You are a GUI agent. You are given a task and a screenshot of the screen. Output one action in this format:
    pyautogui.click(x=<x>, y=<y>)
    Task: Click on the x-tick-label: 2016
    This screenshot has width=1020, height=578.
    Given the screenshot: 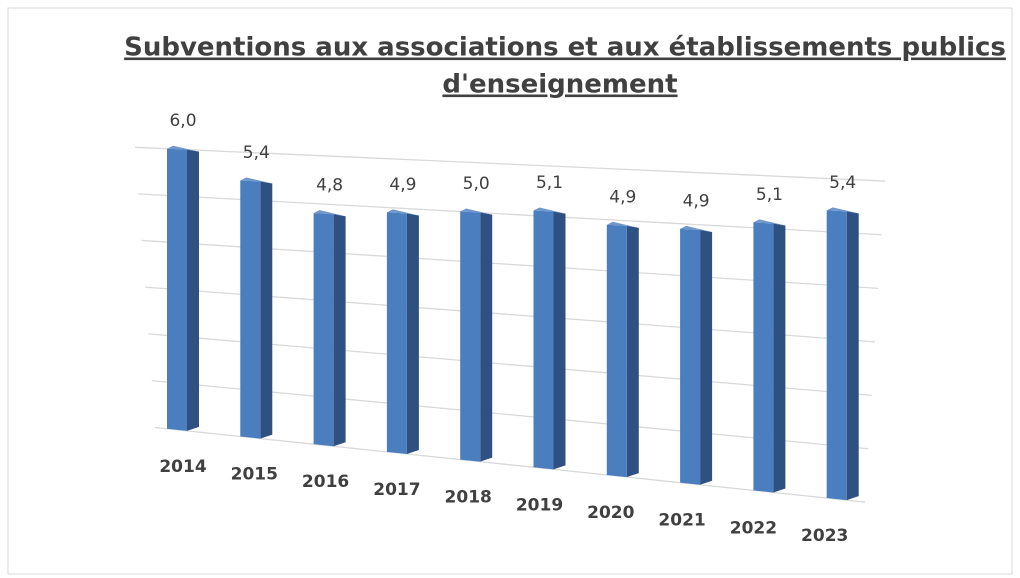 What is the action you would take?
    pyautogui.click(x=325, y=482)
    